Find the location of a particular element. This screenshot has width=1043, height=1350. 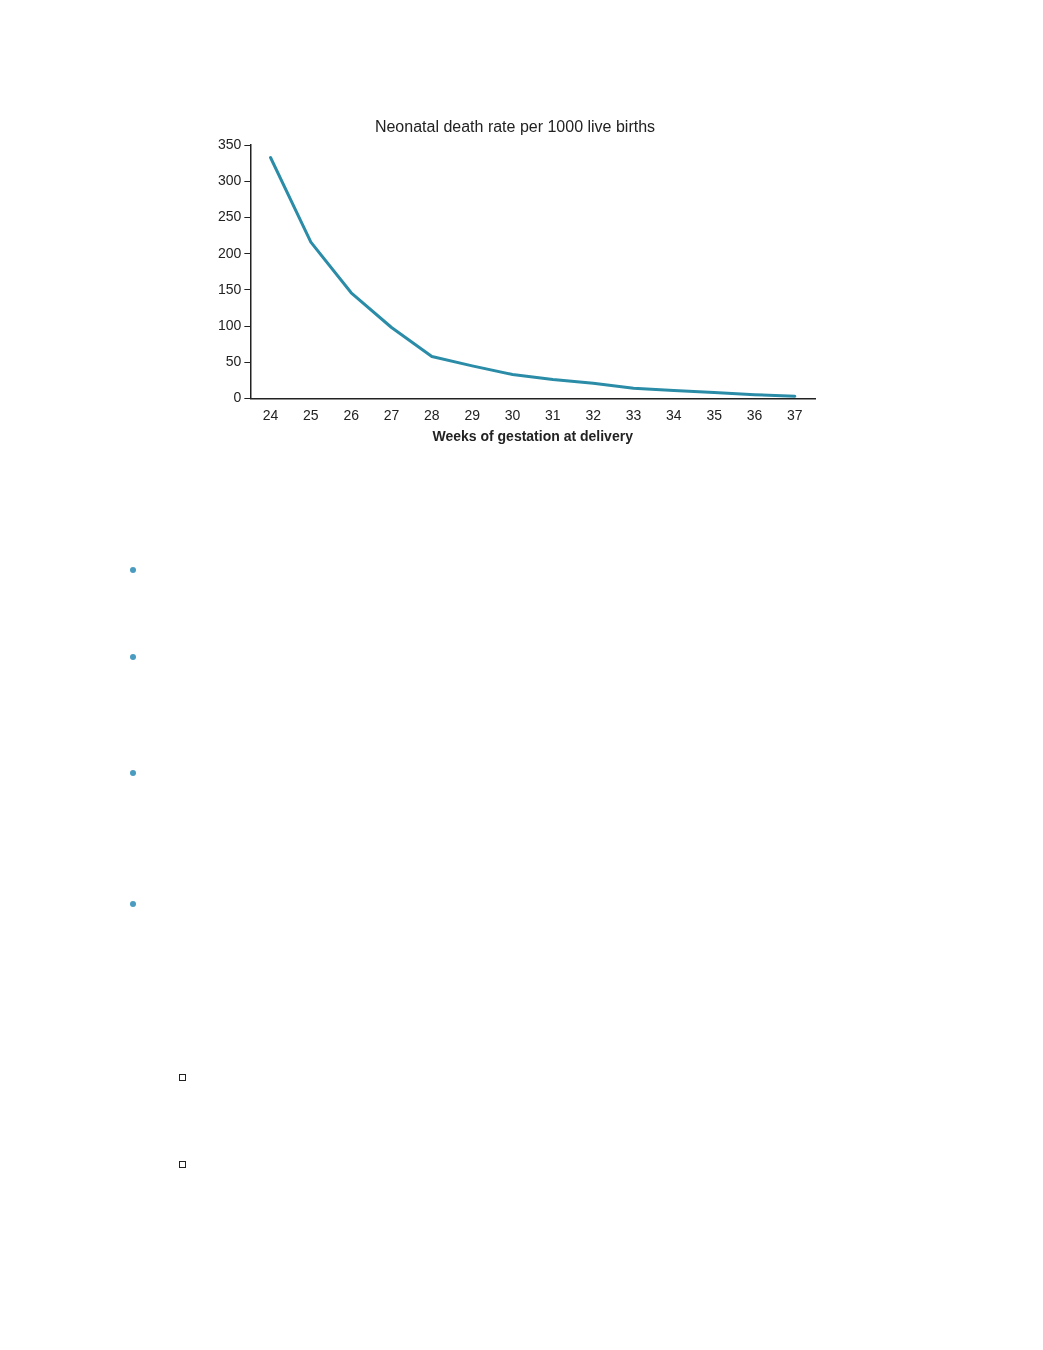

x-tick-label: 35 is located at coordinates (714, 414).